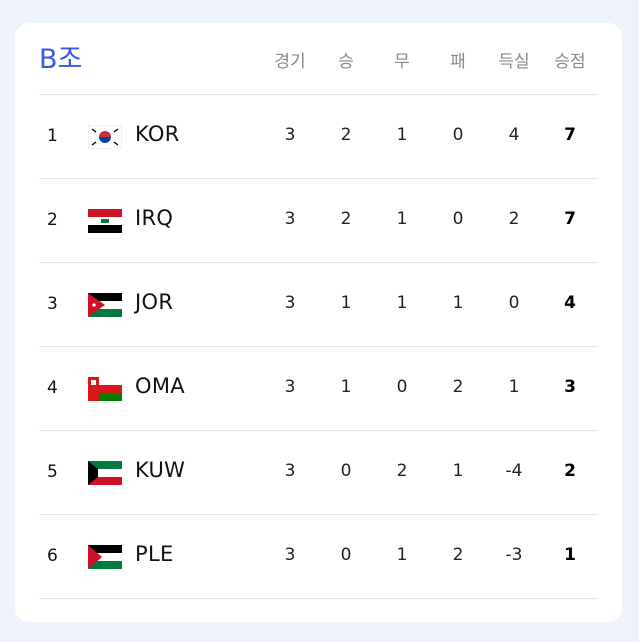  What do you see at coordinates (318, 137) in the screenshot?
I see `table-row: 1 KOR 3 2 1 0 4 7` at bounding box center [318, 137].